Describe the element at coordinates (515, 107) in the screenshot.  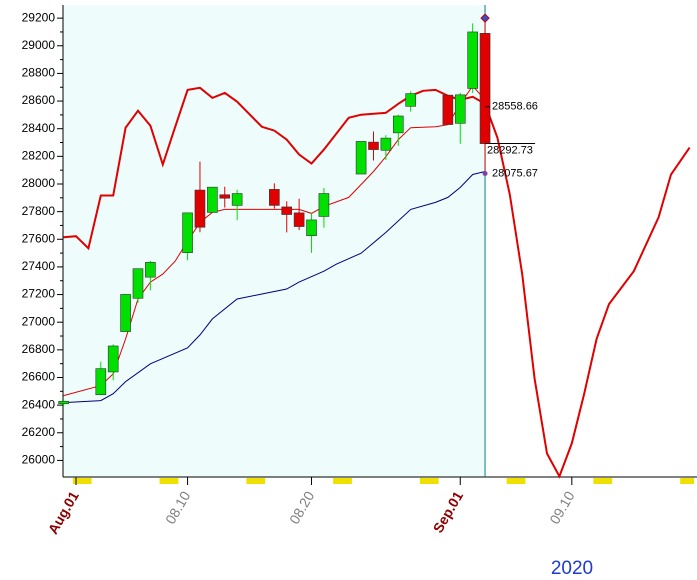
I see `annotation-label: 28558.66` at that location.